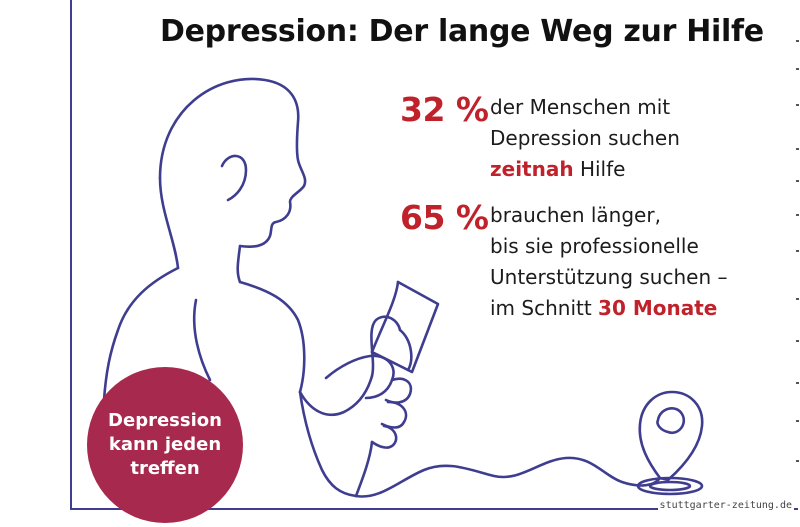  I want to click on stat-percent: 65 %, so click(444, 217).